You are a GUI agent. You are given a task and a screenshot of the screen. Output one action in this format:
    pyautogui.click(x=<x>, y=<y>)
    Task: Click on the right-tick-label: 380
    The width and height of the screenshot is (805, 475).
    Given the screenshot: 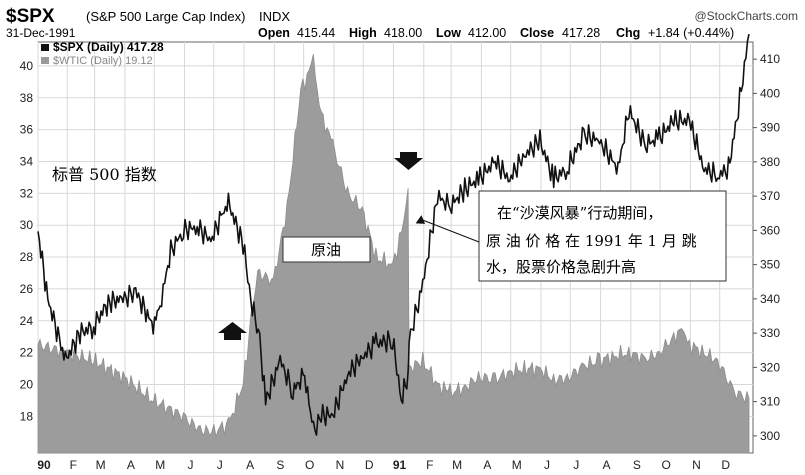 What is the action you would take?
    pyautogui.click(x=770, y=162)
    